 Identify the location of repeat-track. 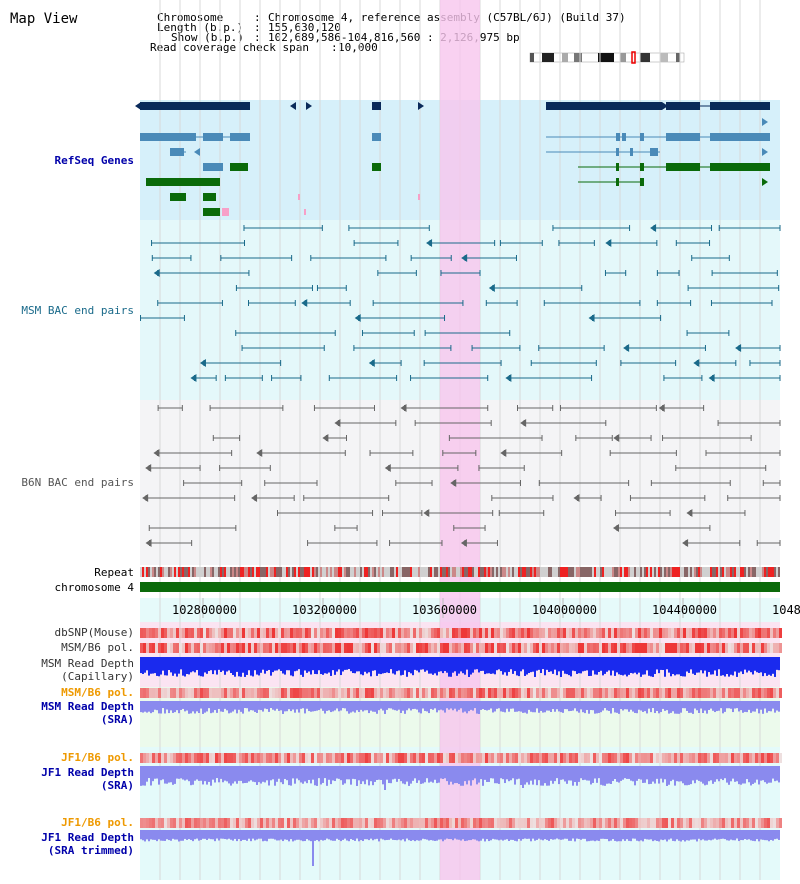
(460, 572).